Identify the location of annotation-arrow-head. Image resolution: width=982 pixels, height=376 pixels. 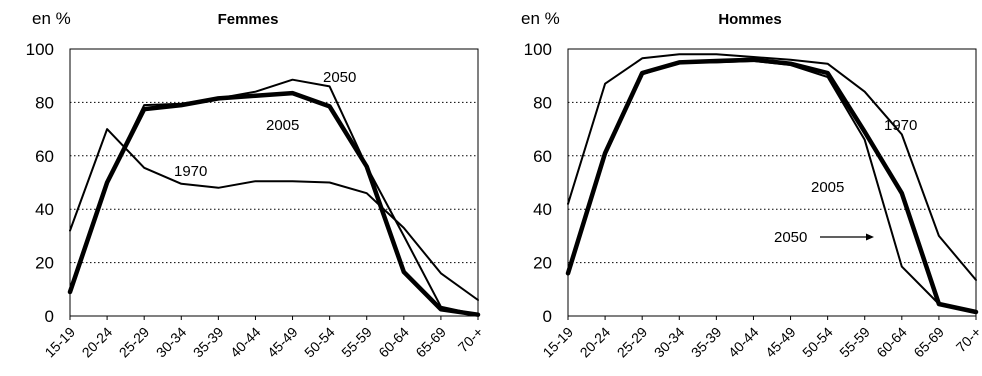
(870, 237).